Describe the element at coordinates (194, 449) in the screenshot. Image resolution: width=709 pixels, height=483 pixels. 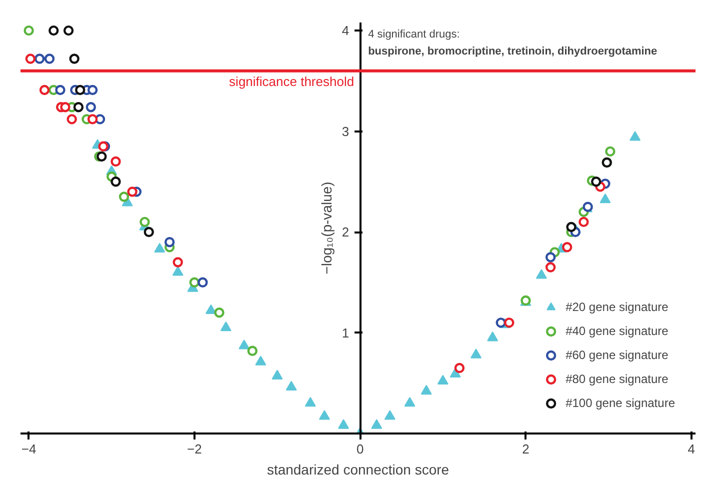
I see `x-tick-label: −2` at that location.